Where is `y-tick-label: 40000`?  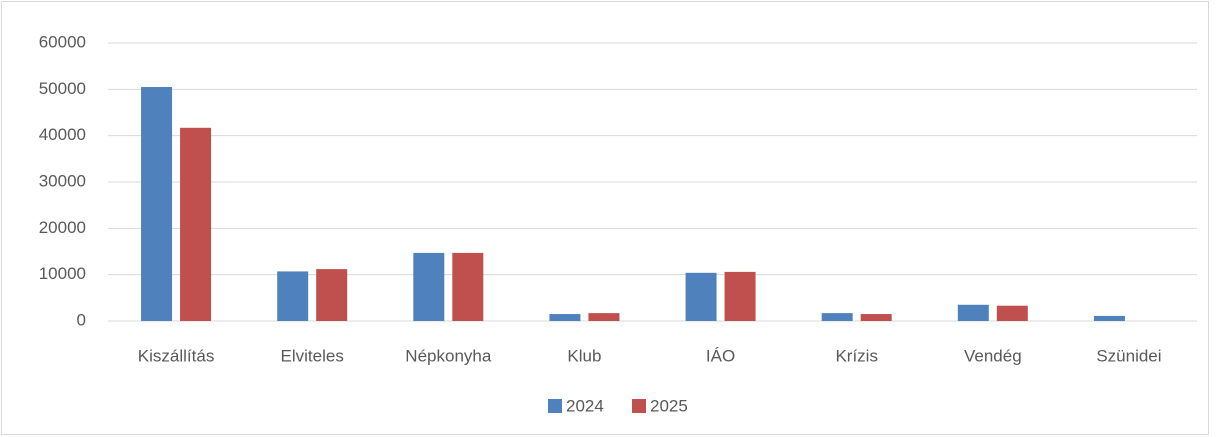
y-tick-label: 40000 is located at coordinates (62, 134).